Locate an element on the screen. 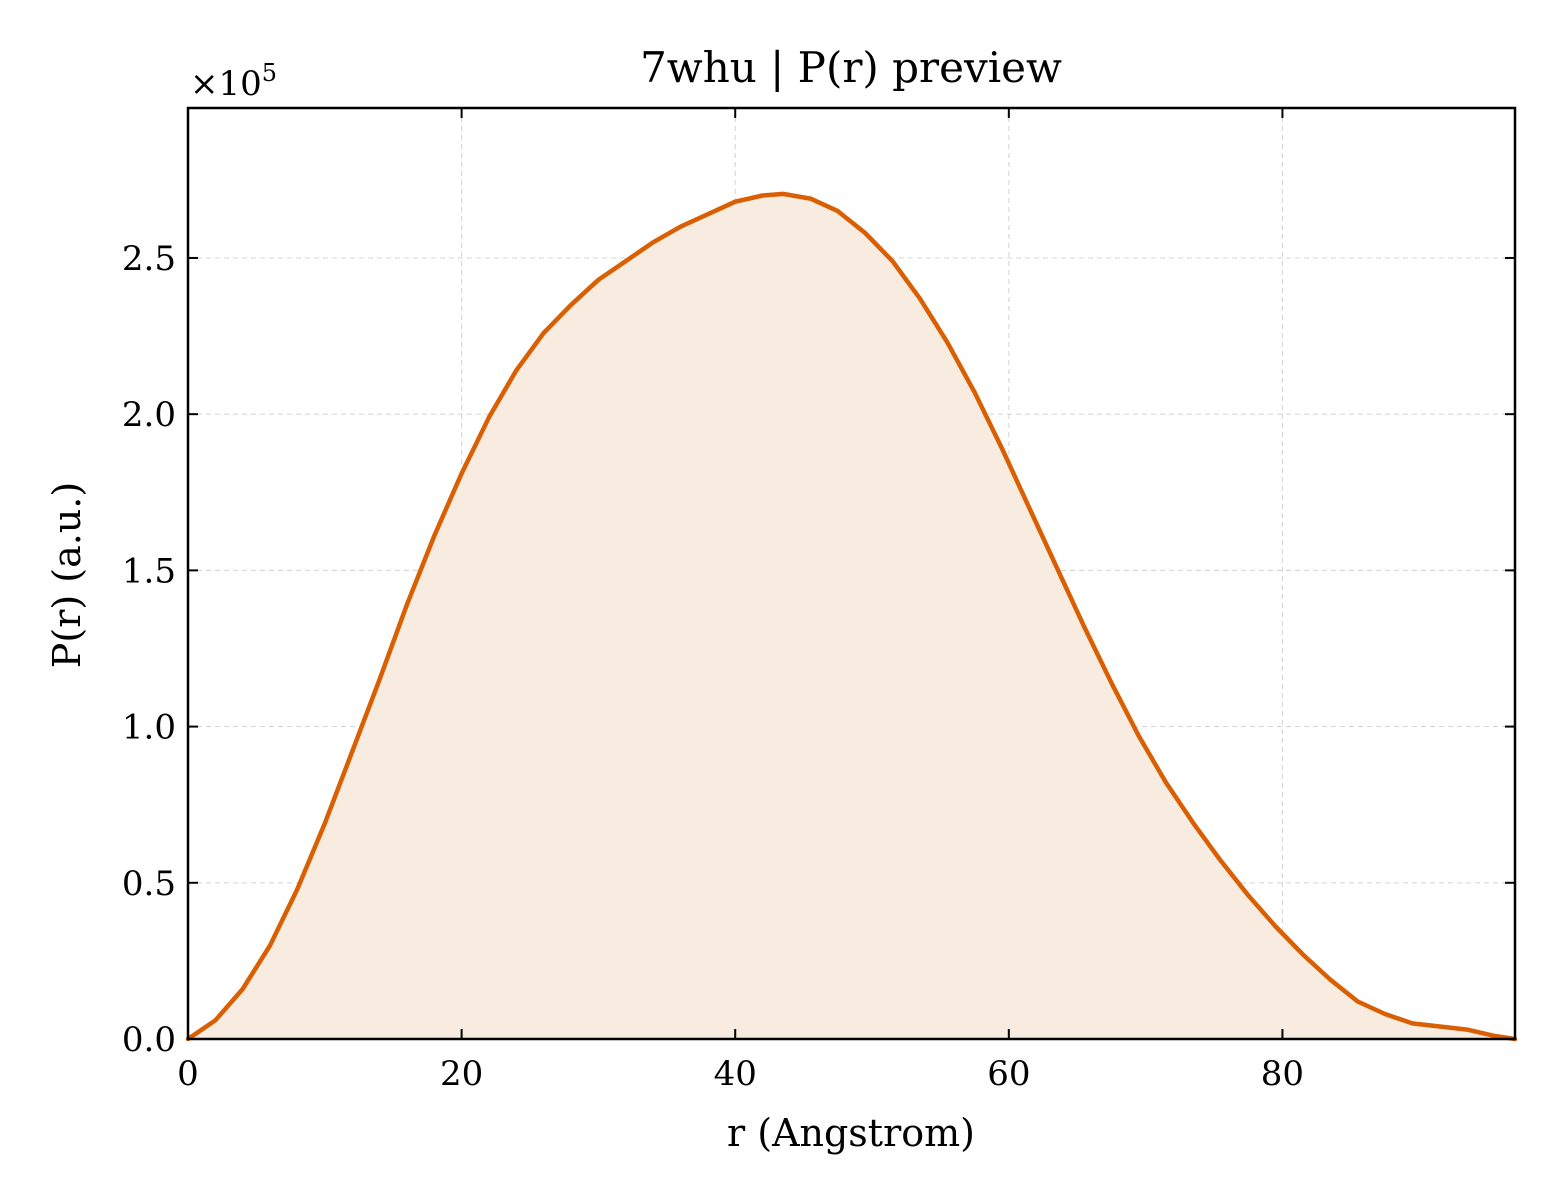 This screenshot has height=1200, width=1560. x-axis-title: r (Angstrom) is located at coordinates (851, 1133).